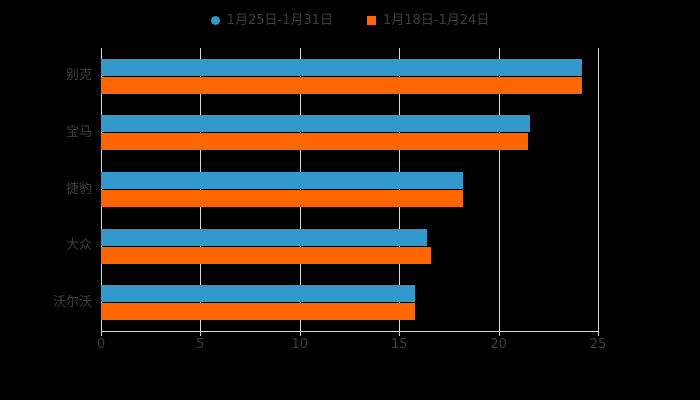  I want to click on x-axis-line, so click(350, 331).